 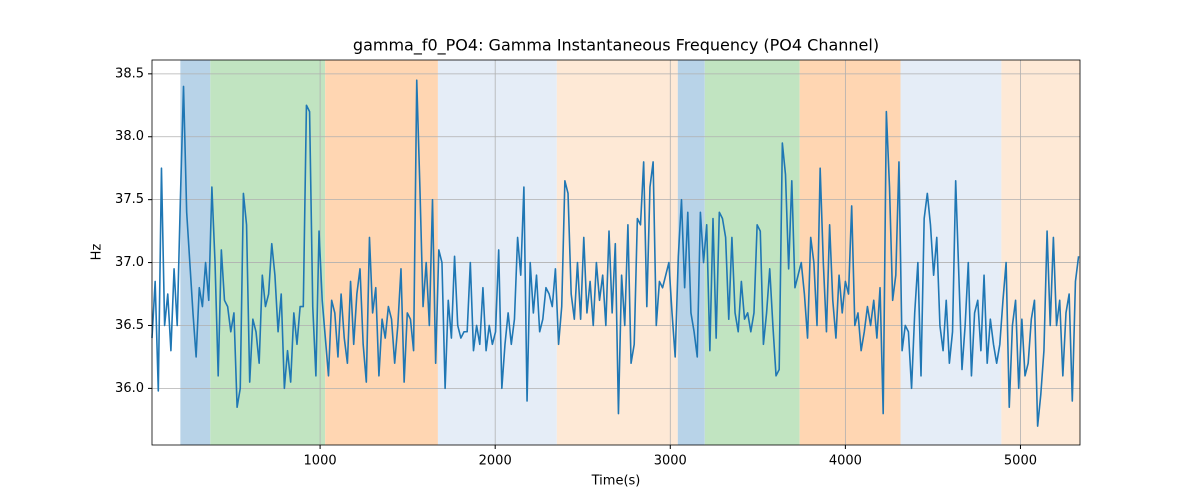 I want to click on x-tick-label: 4000, so click(x=845, y=461).